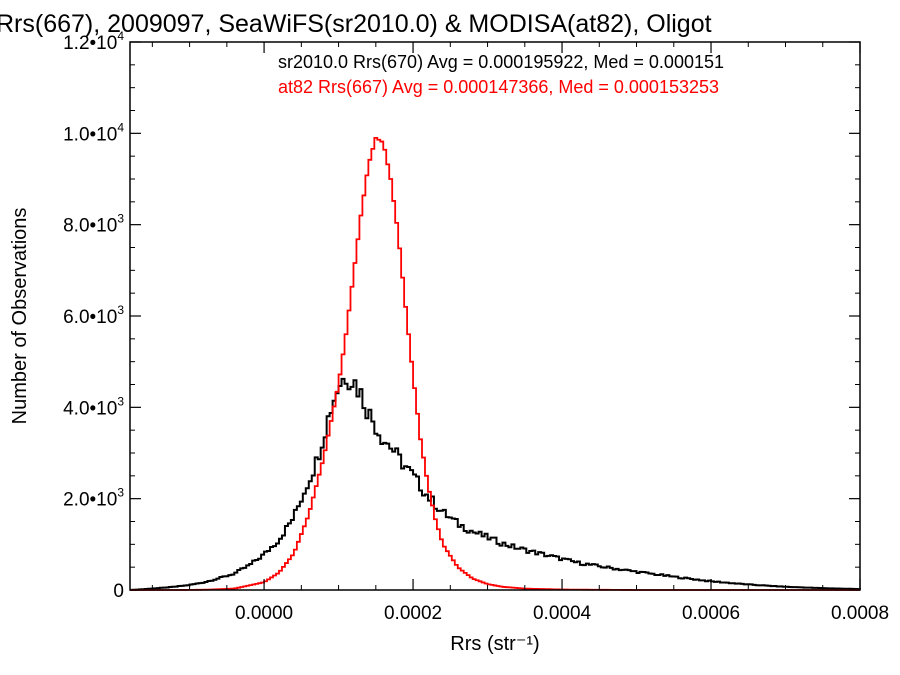 The width and height of the screenshot is (900, 675). Describe the element at coordinates (93, 41) in the screenshot. I see `y-tick-label: 1.2•104` at that location.